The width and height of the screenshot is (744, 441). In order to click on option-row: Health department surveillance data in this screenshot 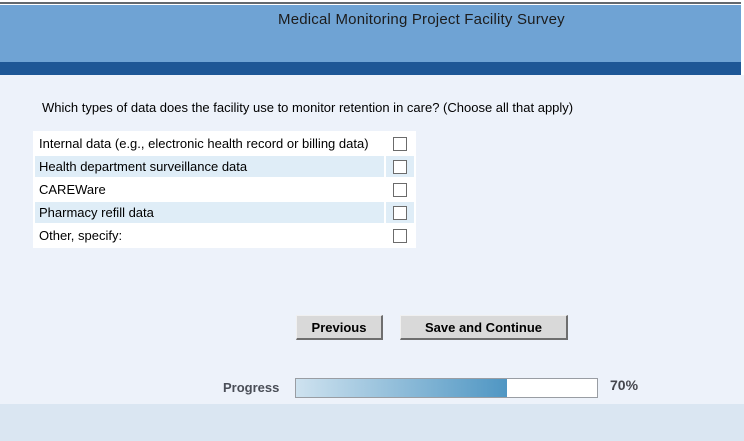, I will do `click(224, 166)`.